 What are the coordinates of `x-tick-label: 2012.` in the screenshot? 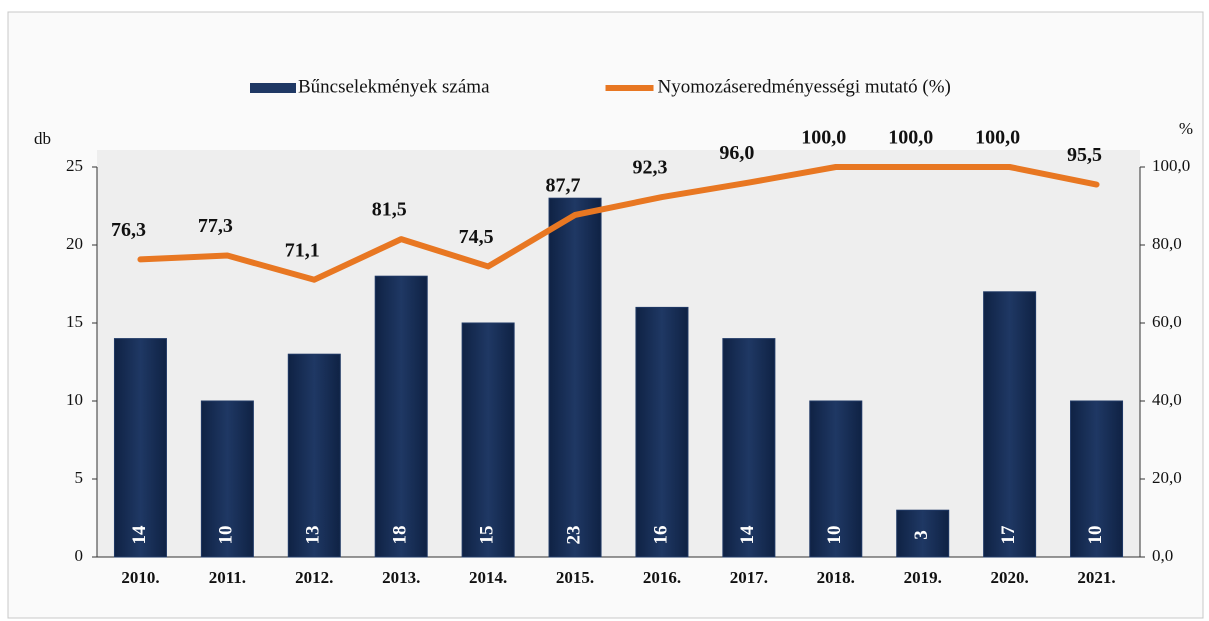 It's located at (314, 577).